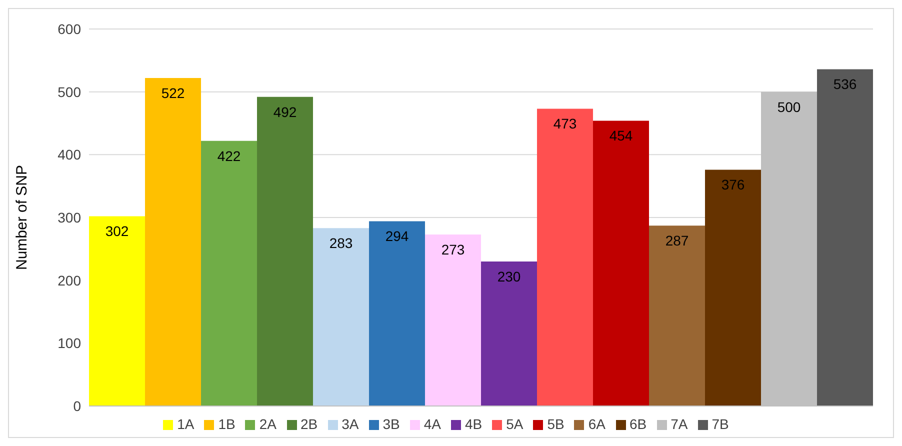 The image size is (902, 446). What do you see at coordinates (70, 280) in the screenshot?
I see `y-tick-label: 200` at bounding box center [70, 280].